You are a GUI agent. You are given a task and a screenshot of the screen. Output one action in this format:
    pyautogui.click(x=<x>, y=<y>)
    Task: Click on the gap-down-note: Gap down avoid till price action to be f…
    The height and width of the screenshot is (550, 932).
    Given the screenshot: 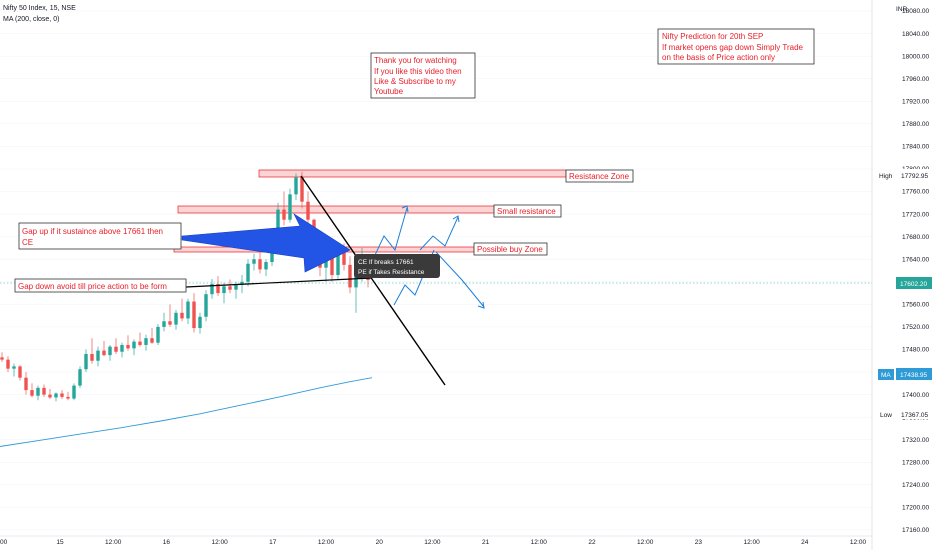 What is the action you would take?
    pyautogui.click(x=100, y=285)
    